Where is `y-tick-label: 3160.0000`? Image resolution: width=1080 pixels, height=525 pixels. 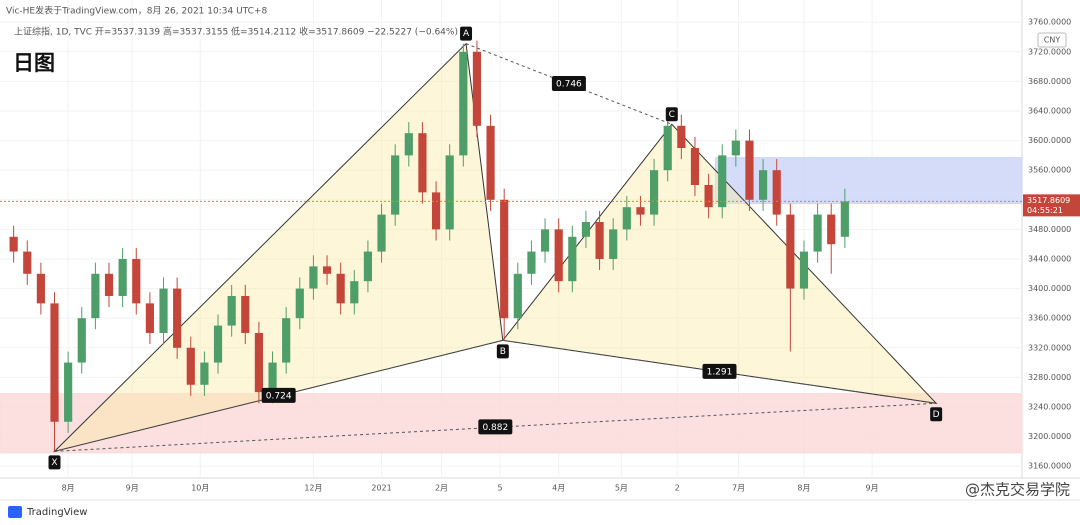 y-tick-label: 3160.0000 is located at coordinates (1049, 466).